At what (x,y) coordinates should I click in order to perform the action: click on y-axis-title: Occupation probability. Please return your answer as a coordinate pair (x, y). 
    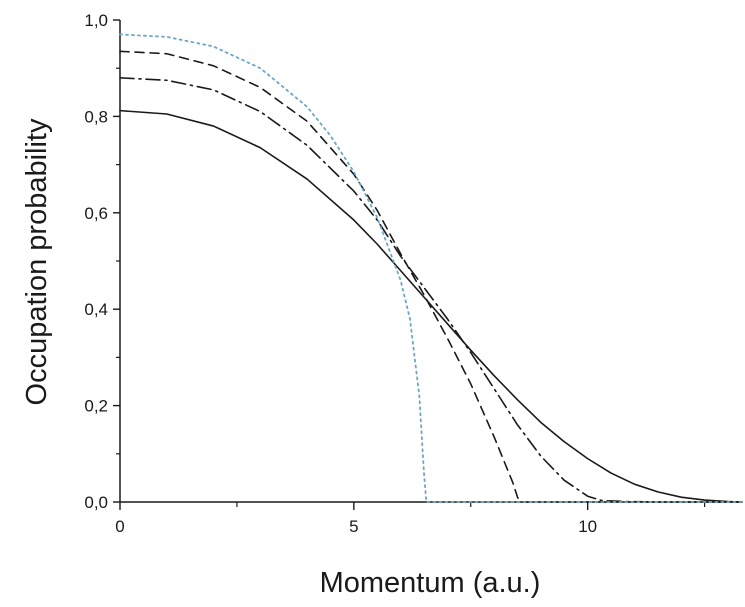
    Looking at the image, I should click on (37, 261).